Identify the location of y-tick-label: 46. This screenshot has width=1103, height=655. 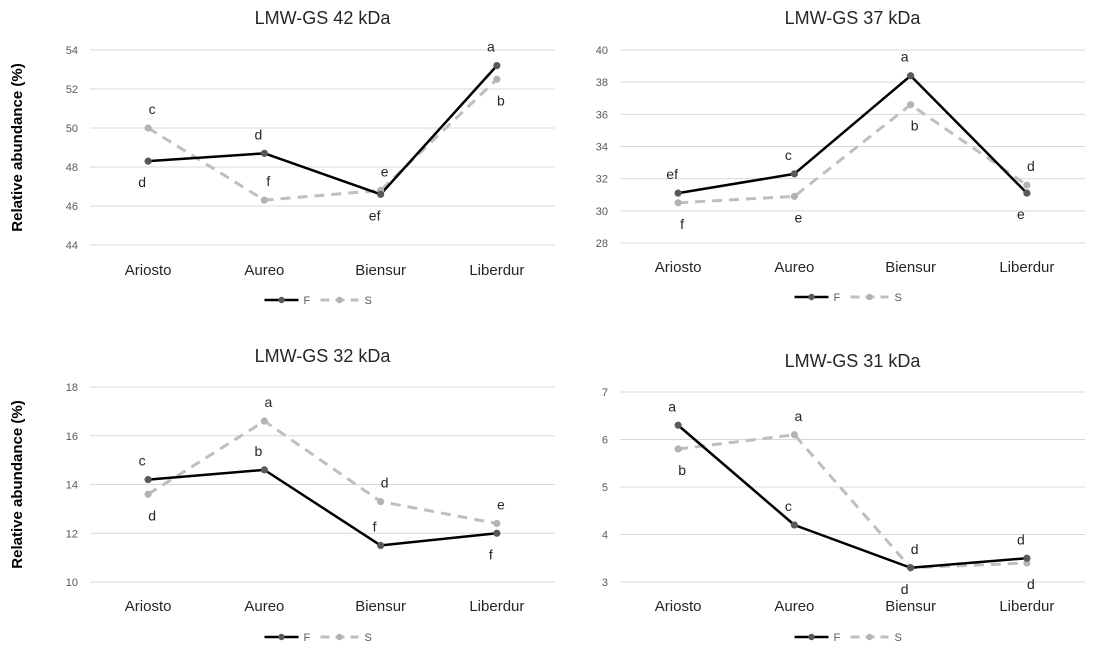
(72, 207).